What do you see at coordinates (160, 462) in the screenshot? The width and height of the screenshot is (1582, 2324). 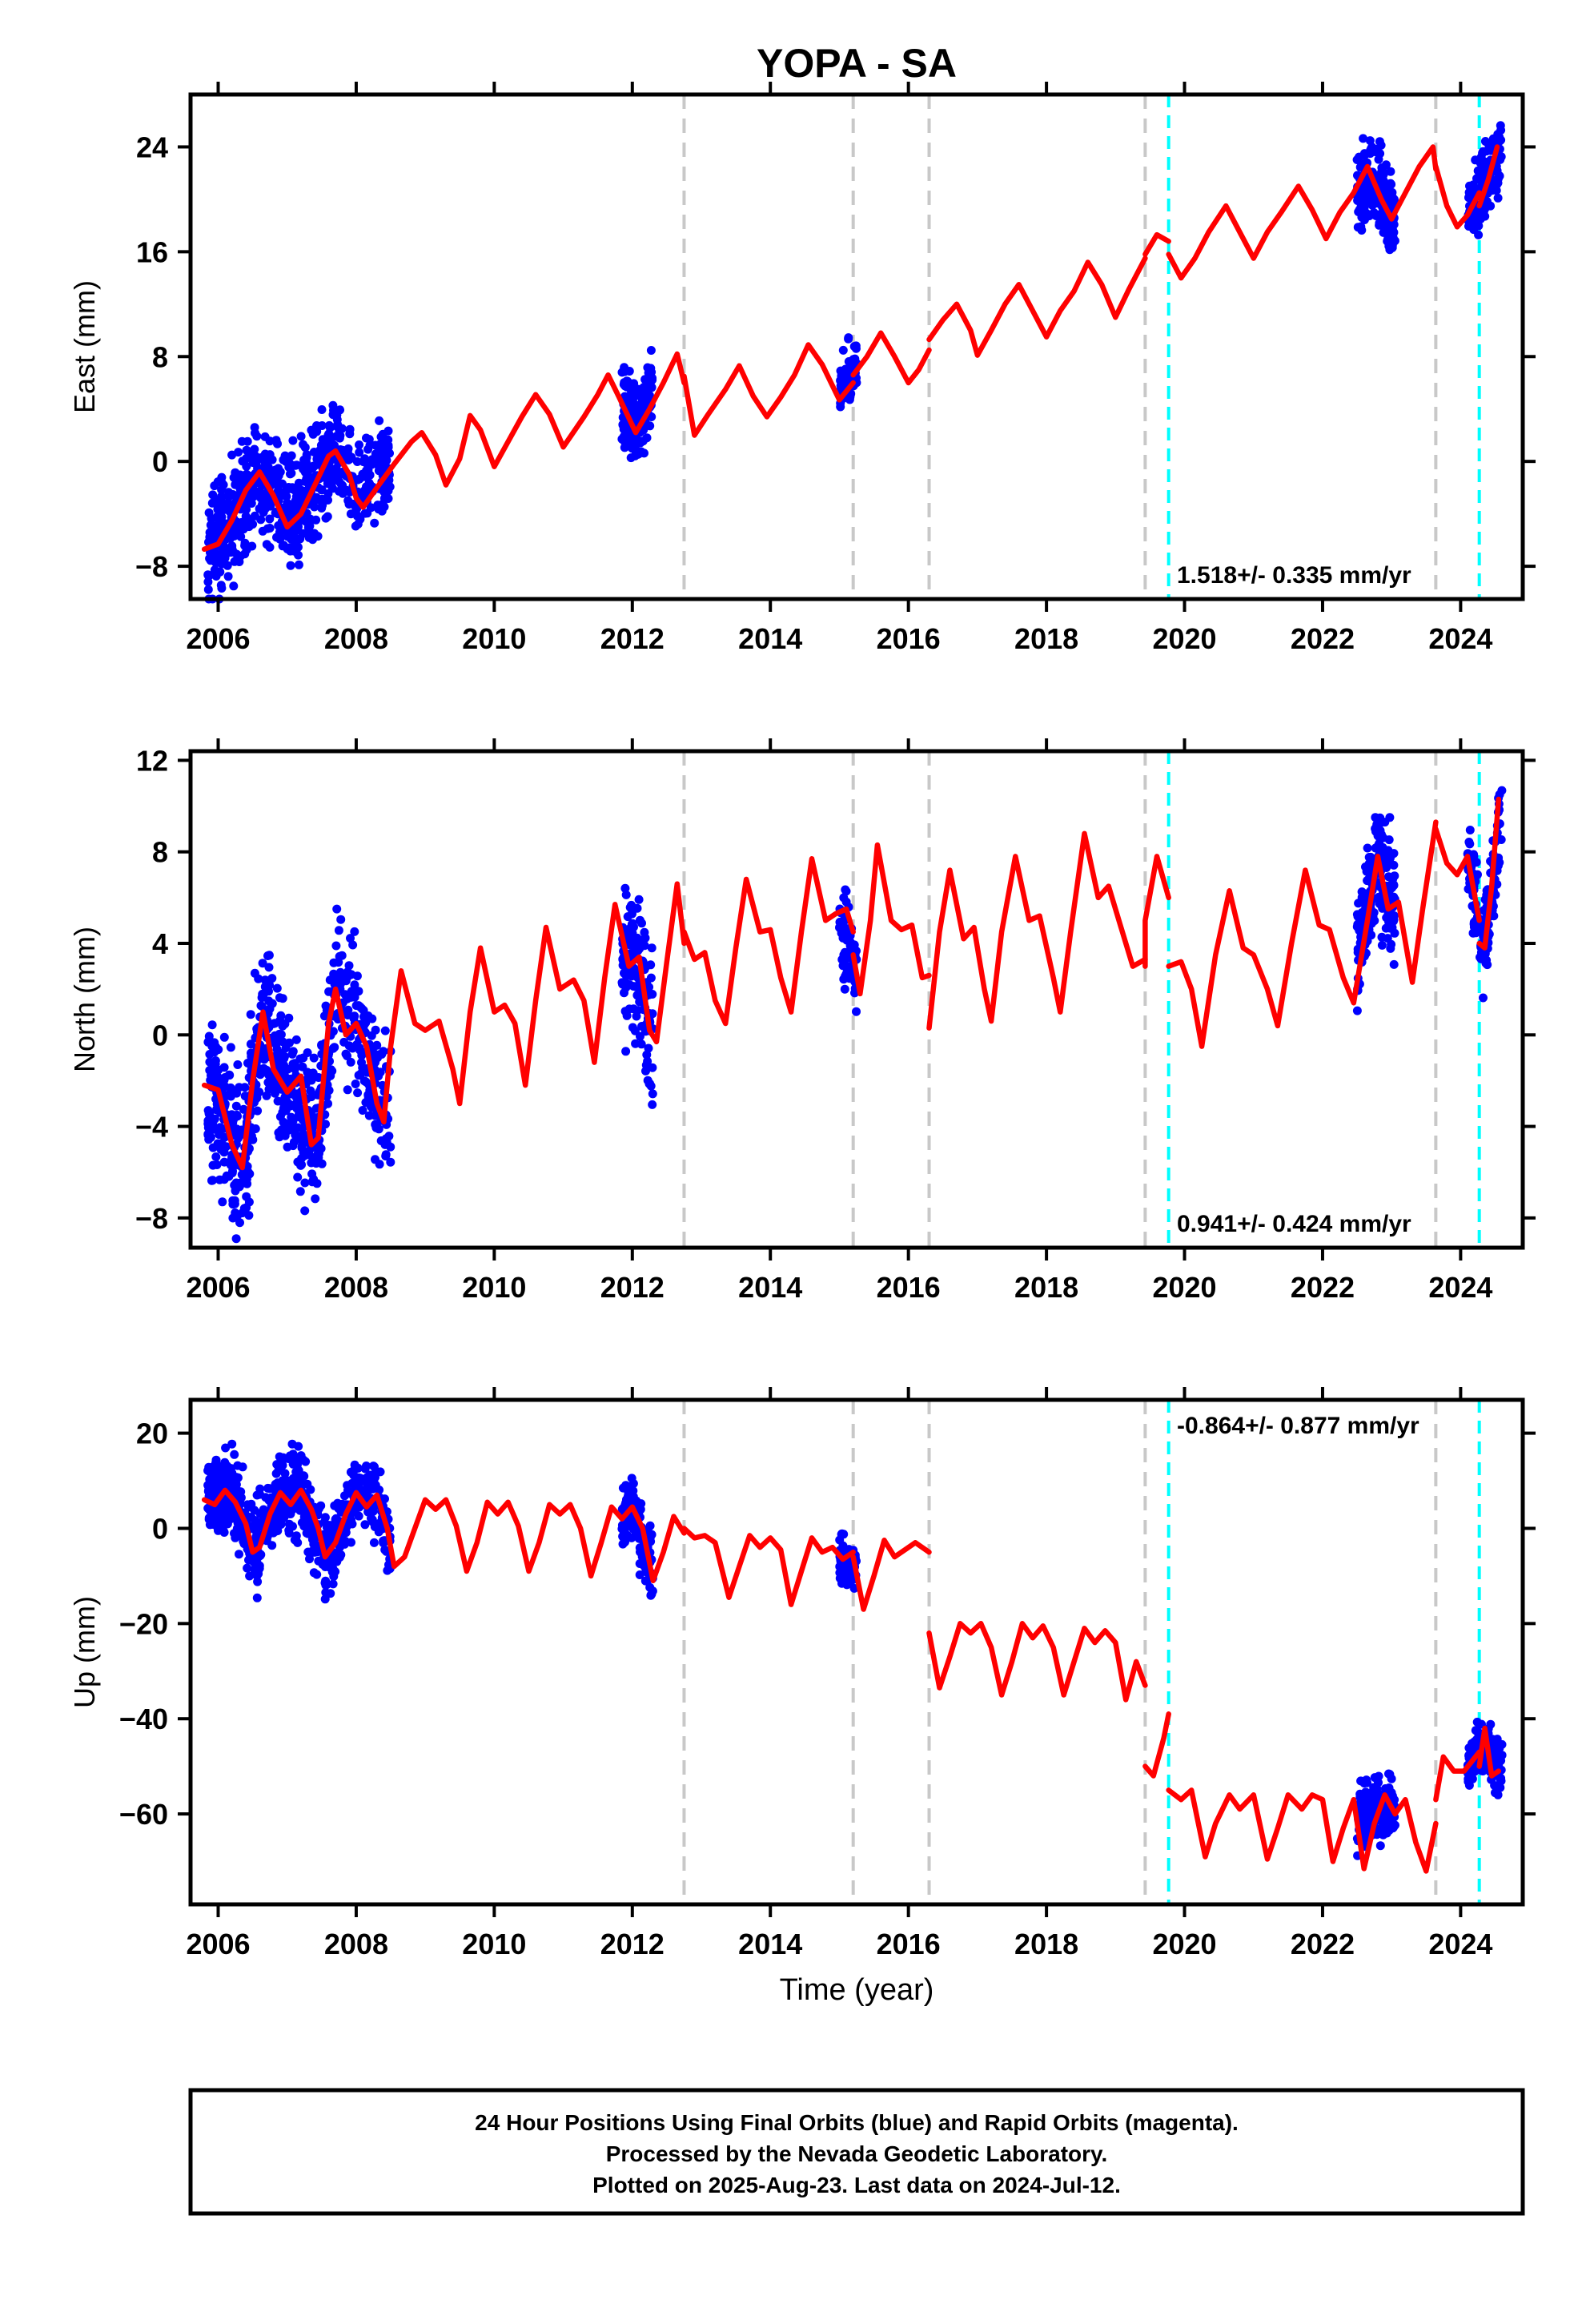 I see `east-y-tick-label: 0` at bounding box center [160, 462].